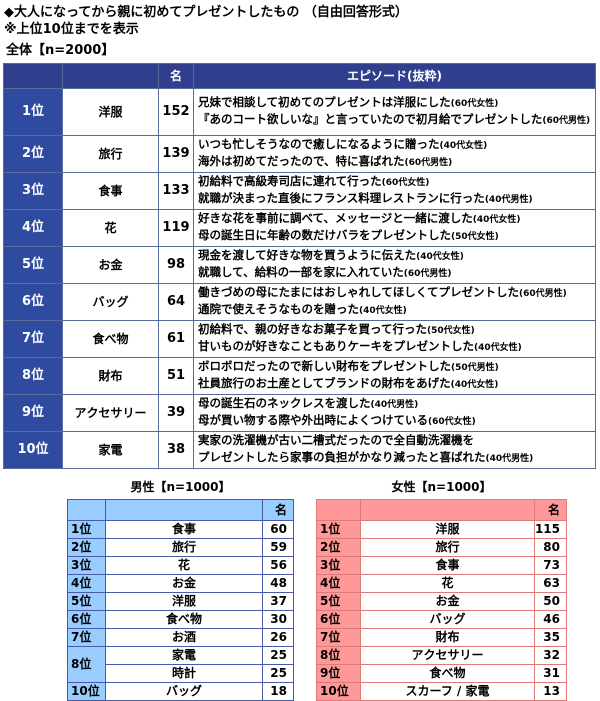  I want to click on item: 花, so click(110, 228).